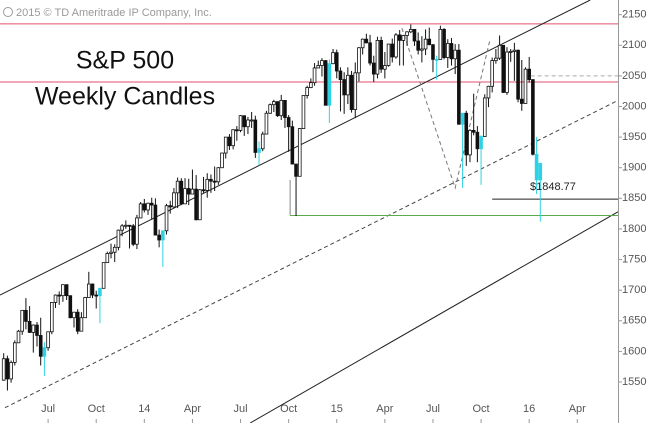  Describe the element at coordinates (634, 290) in the screenshot. I see `y-tick-label: 1700` at that location.